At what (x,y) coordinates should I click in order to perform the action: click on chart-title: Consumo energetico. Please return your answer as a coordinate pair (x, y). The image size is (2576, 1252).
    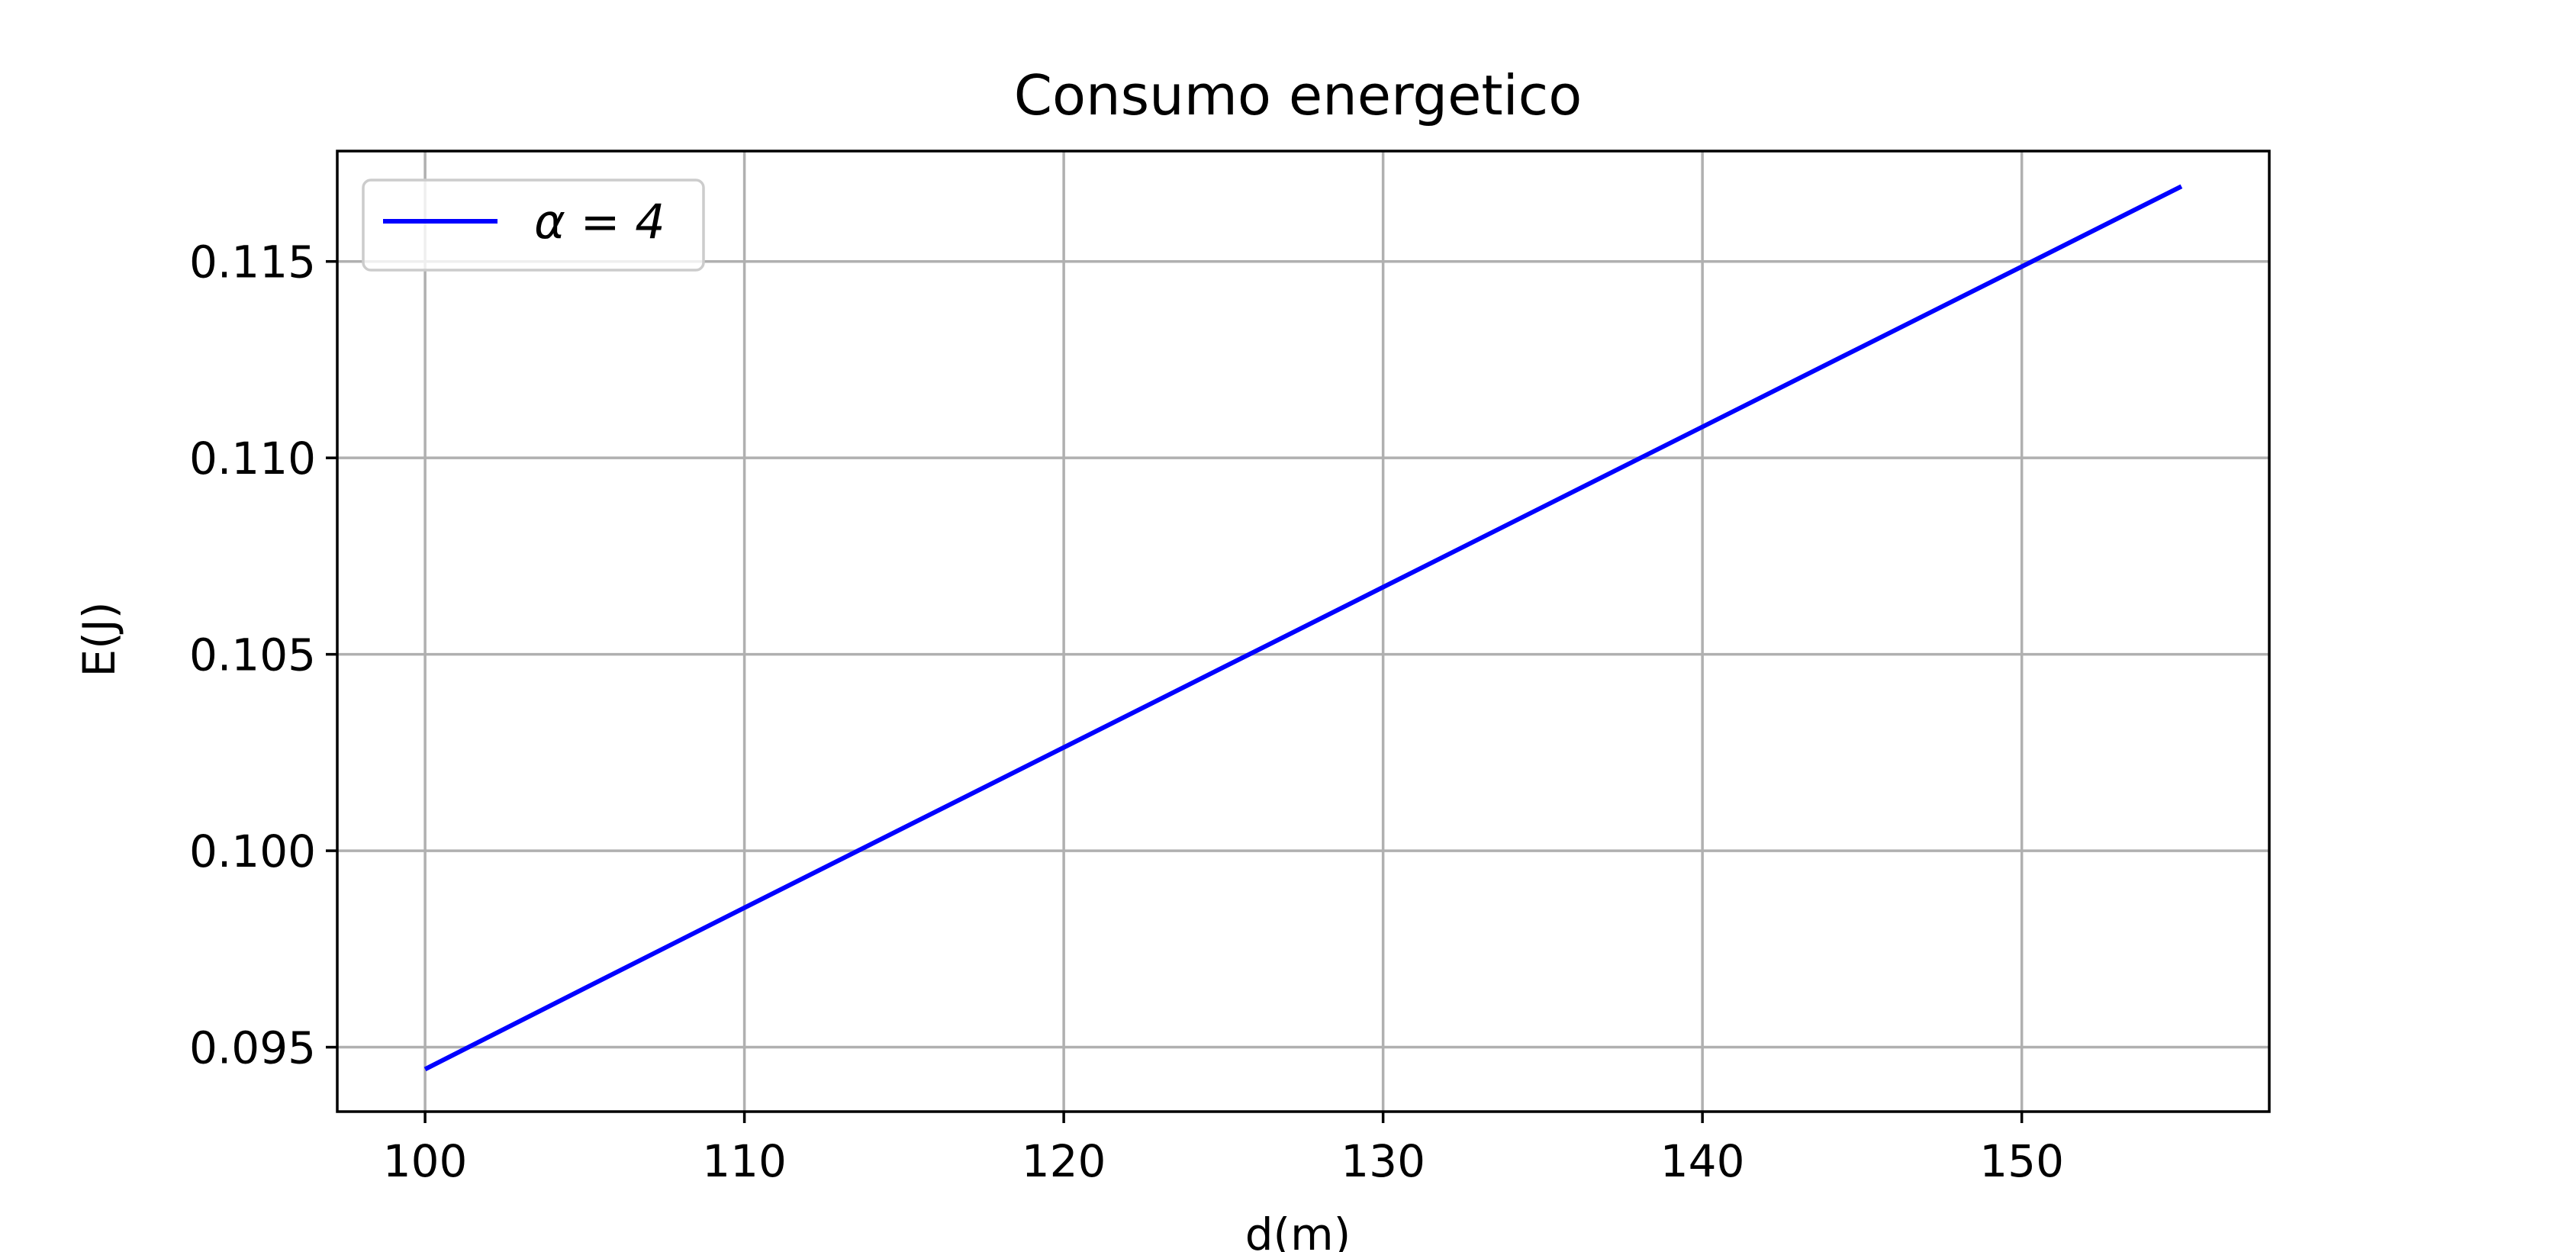
    Looking at the image, I should click on (1298, 95).